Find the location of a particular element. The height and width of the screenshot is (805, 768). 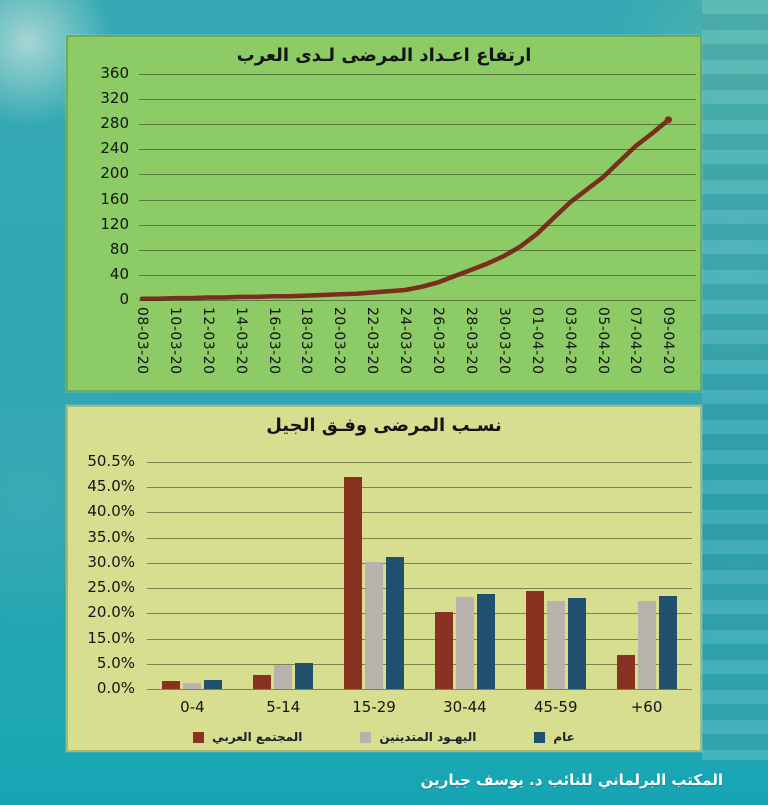

category-label: 0-4 is located at coordinates (192, 707).